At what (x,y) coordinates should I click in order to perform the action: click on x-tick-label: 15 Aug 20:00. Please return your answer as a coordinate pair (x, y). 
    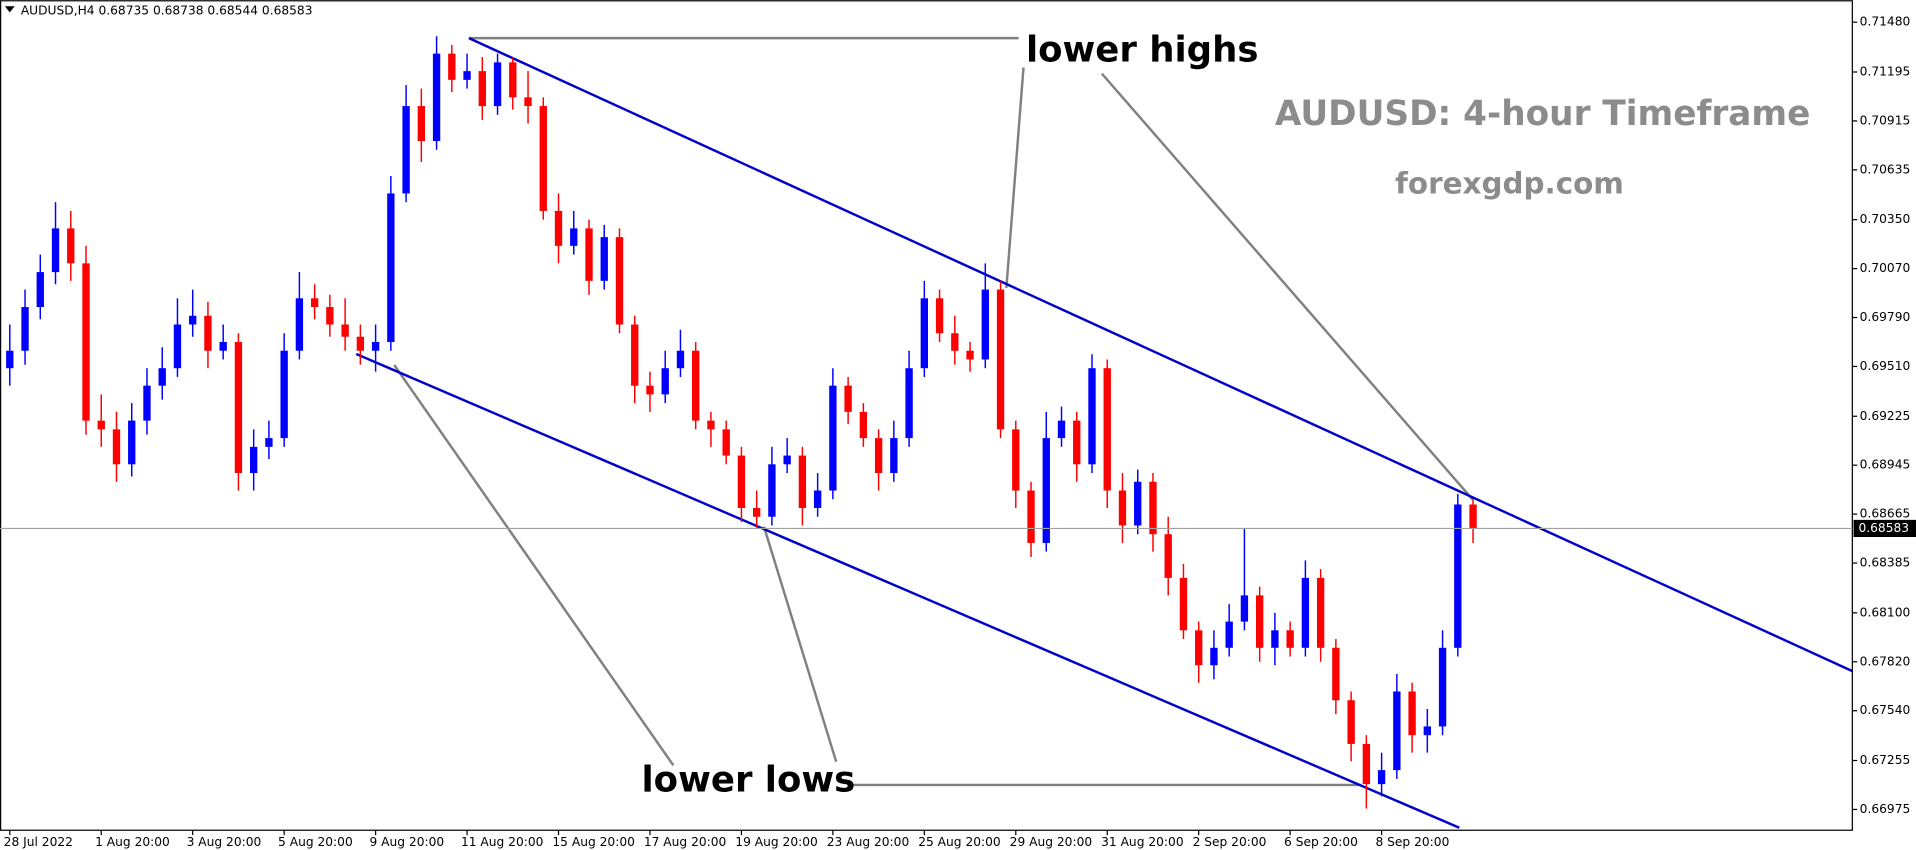
    Looking at the image, I should click on (593, 842).